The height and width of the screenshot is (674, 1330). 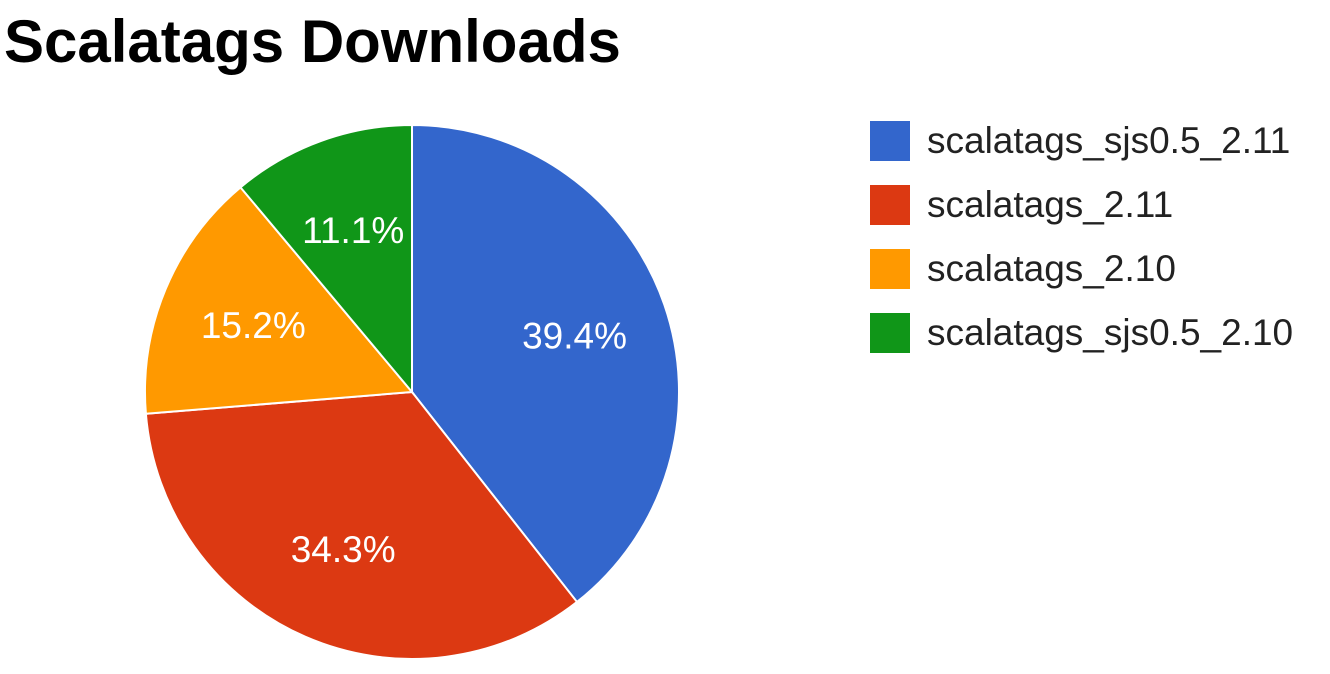 I want to click on legend-label: scalatags_2.11, so click(x=1050, y=204).